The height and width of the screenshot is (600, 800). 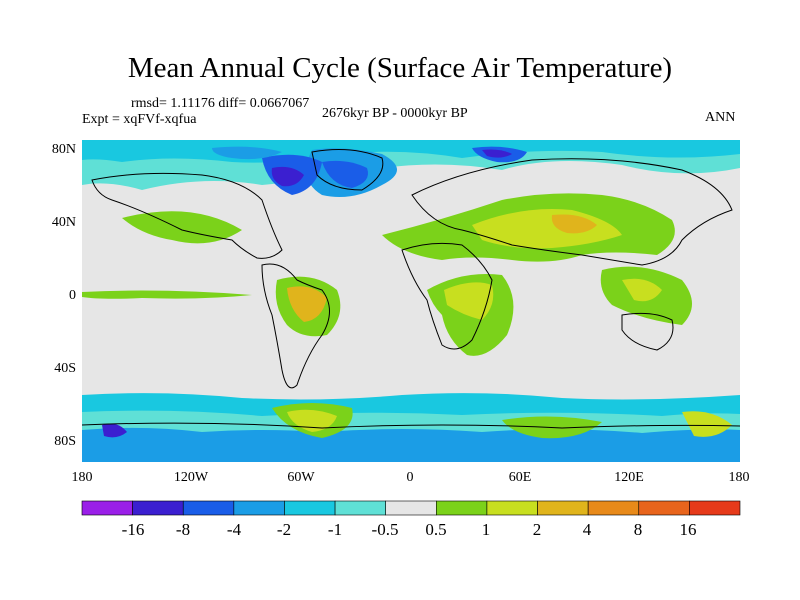 What do you see at coordinates (82, 477) in the screenshot?
I see `lon-label-180w: 180` at bounding box center [82, 477].